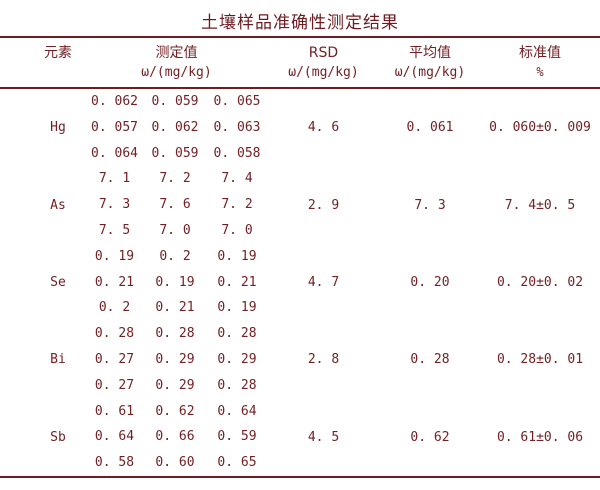  Describe the element at coordinates (430, 128) in the screenshot. I see `average-value: 0. 061` at that location.